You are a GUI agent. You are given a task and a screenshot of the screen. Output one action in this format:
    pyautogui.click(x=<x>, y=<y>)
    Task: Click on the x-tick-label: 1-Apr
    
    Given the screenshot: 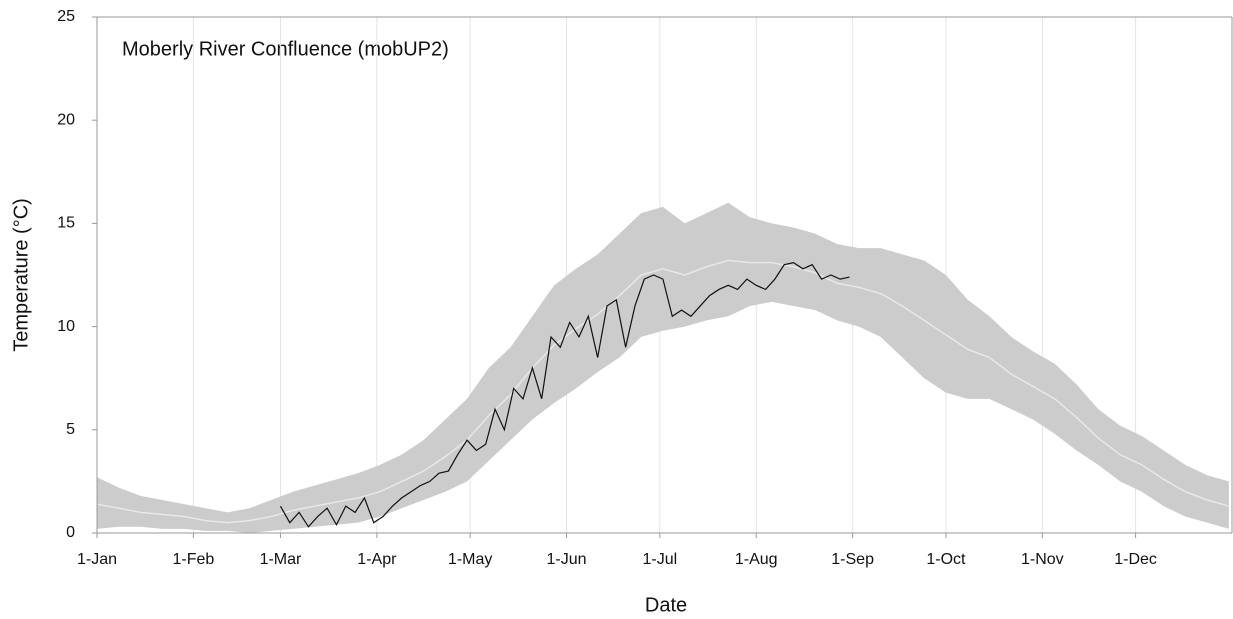 What is the action you would take?
    pyautogui.click(x=377, y=559)
    